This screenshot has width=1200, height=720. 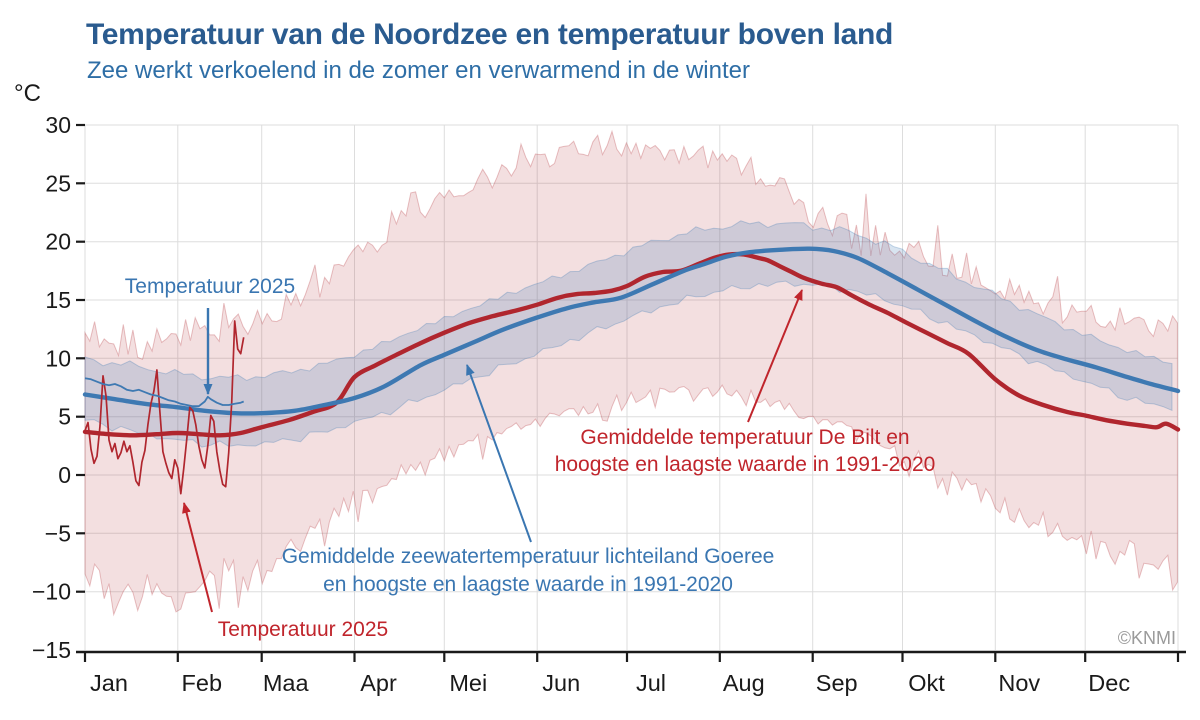 What do you see at coordinates (164, 392) in the screenshot?
I see `sea-2025-line` at bounding box center [164, 392].